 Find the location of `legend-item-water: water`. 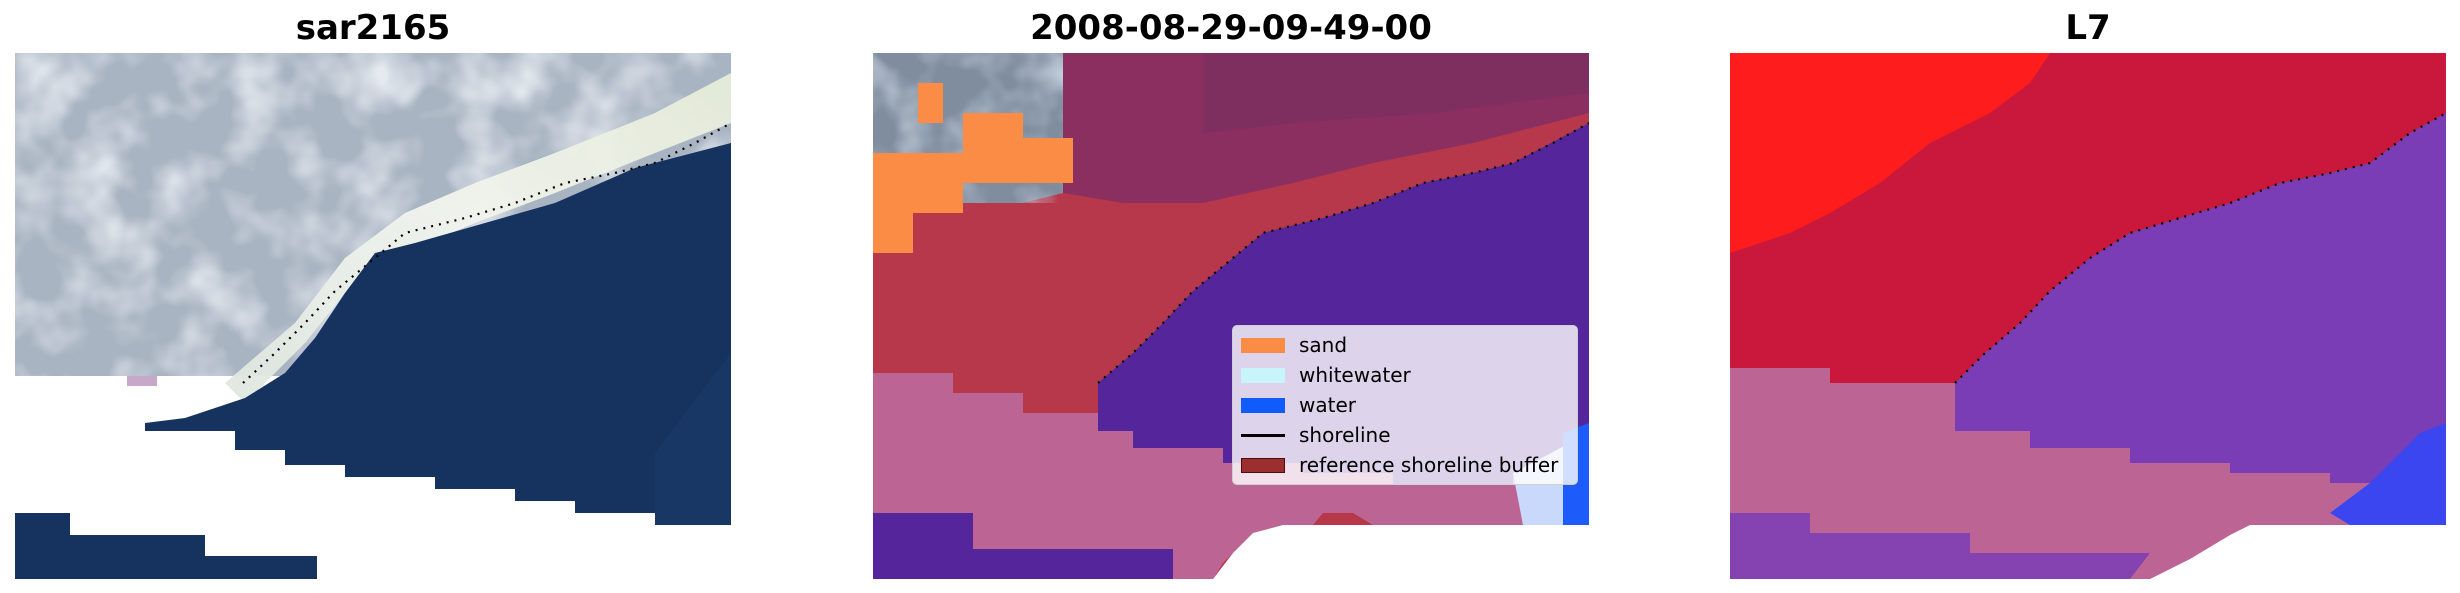

legend-item-water: water is located at coordinates (1405, 405).